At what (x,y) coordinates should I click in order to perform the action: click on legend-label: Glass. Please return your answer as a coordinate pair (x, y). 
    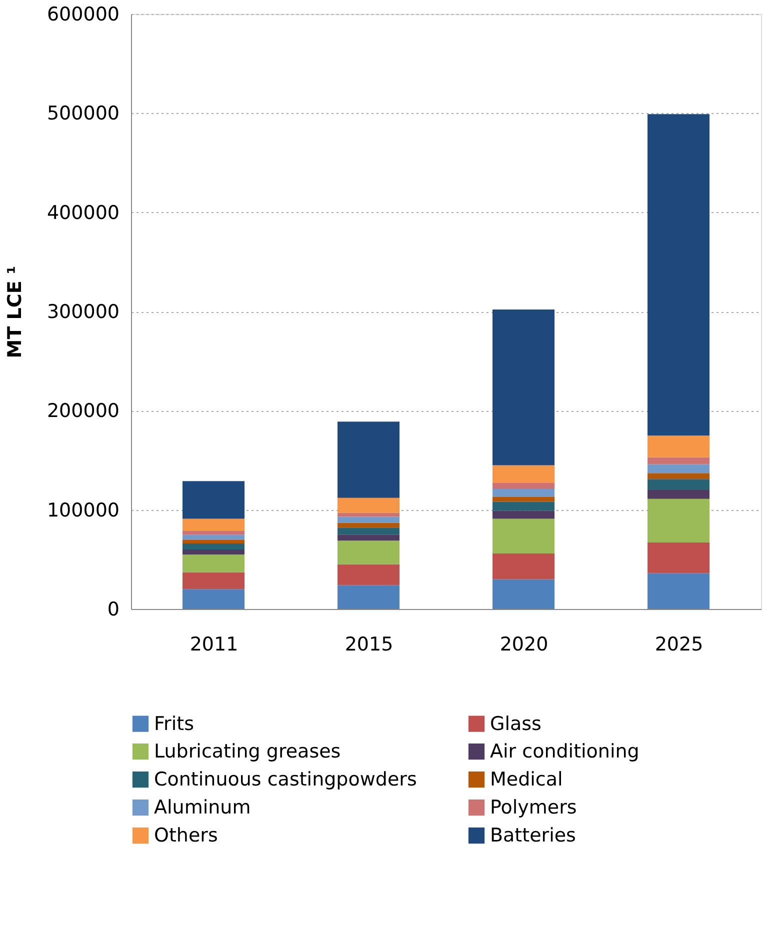
    Looking at the image, I should click on (516, 723).